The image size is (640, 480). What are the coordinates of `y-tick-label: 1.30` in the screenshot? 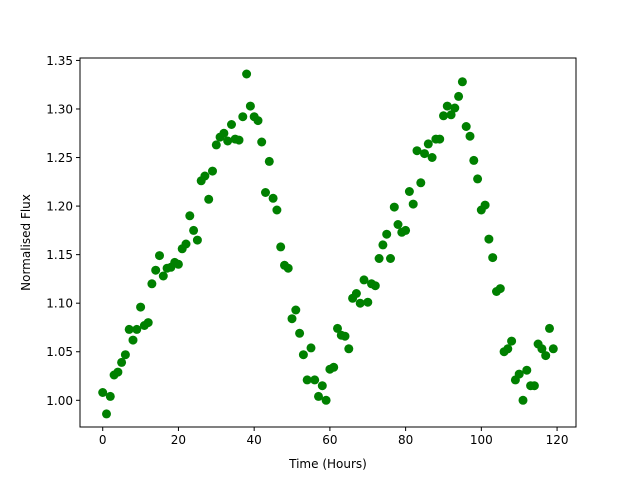 It's located at (59, 109).